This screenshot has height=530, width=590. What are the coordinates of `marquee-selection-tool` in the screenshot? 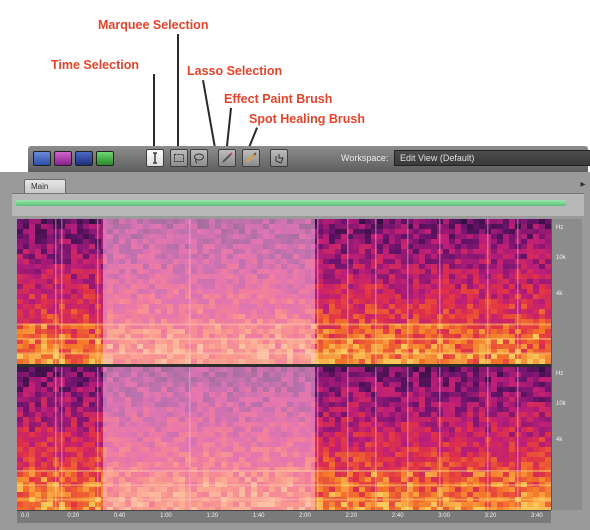 It's located at (179, 158).